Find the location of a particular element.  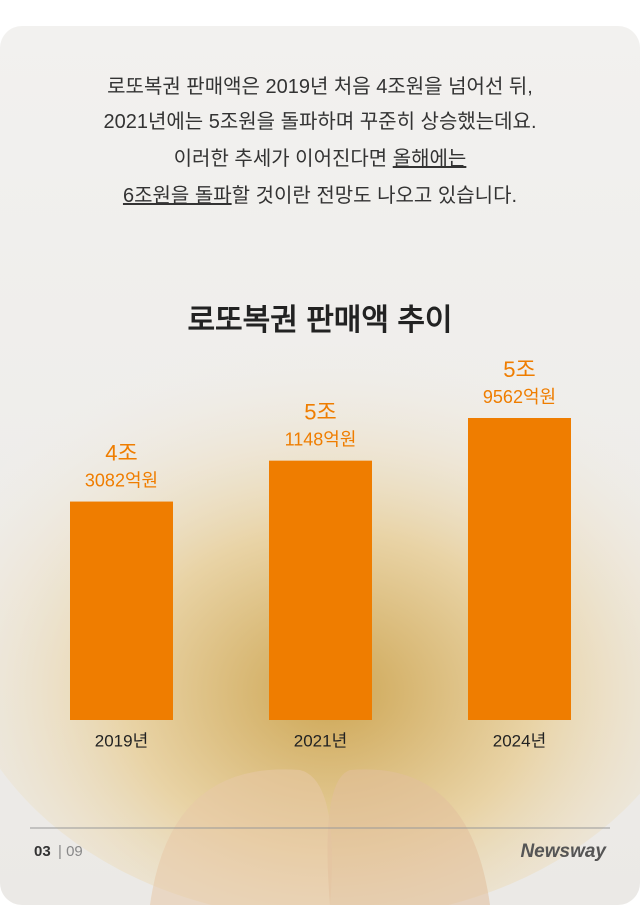

intro-line: 로또복권 판매액은 2019년 처음 4조원을 넘어선 뒤, is located at coordinates (320, 86).